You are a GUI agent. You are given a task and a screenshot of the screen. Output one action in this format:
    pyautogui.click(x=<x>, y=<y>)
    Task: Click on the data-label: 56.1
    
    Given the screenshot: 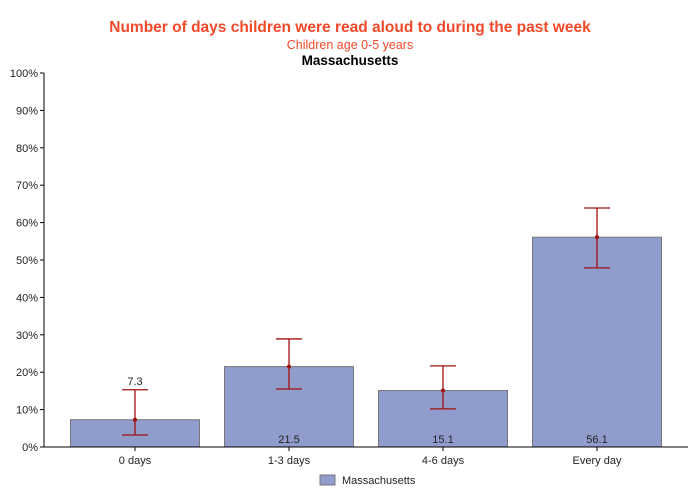 What is the action you would take?
    pyautogui.click(x=596, y=440)
    